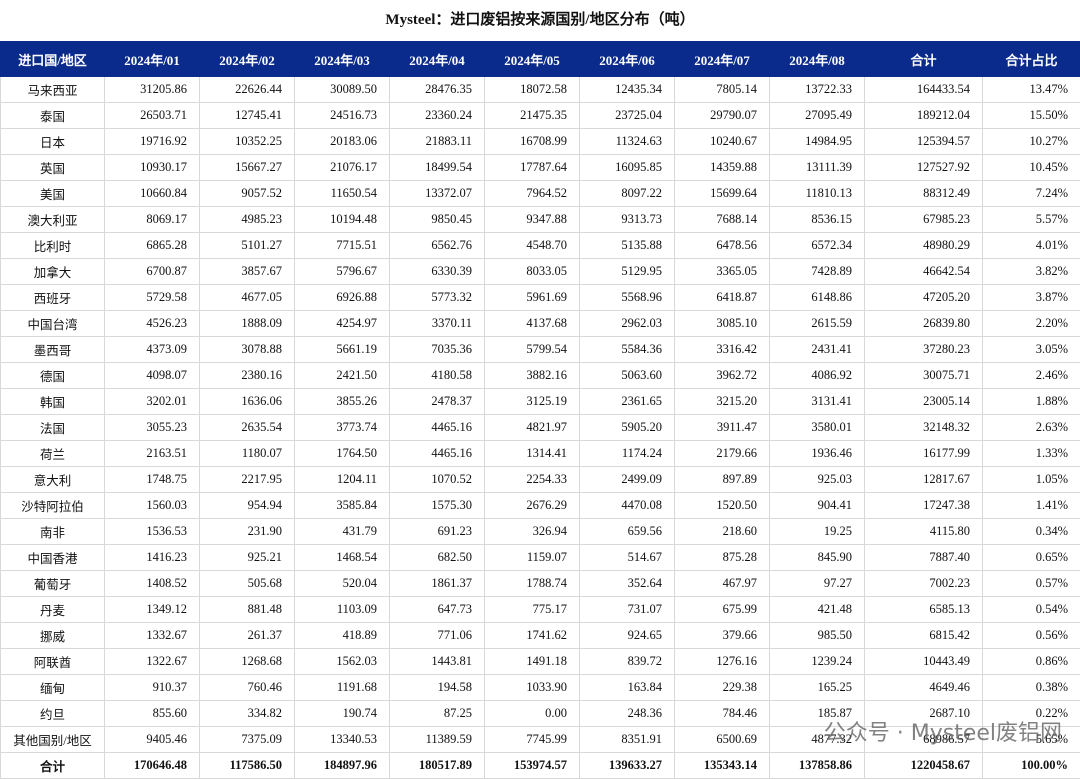 The width and height of the screenshot is (1080, 779). I want to click on table-cell: 3202.01, so click(152, 402).